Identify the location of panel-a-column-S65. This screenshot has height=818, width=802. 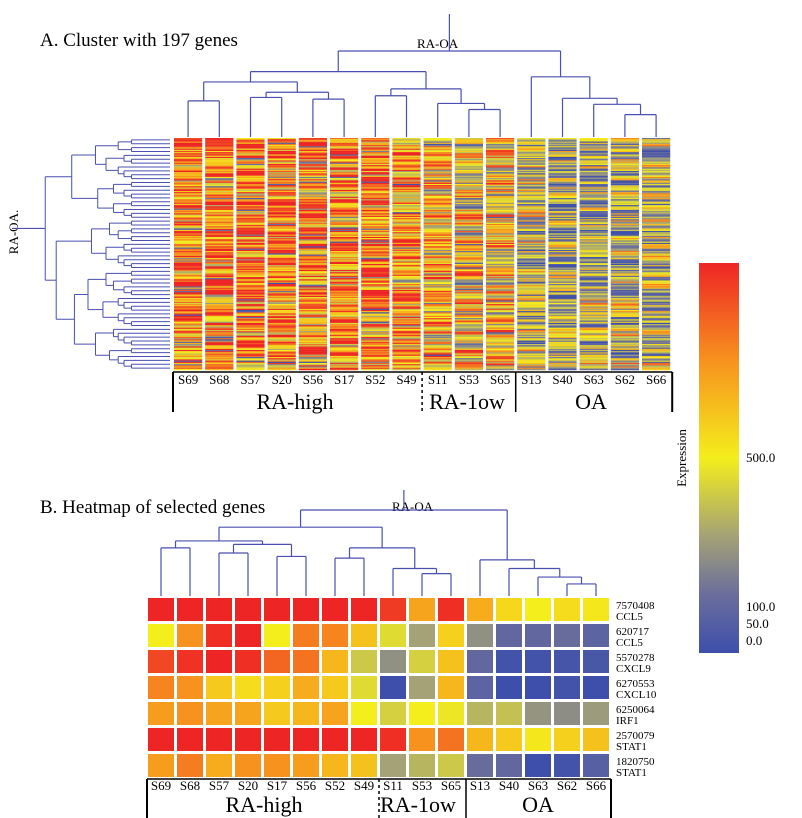
(500, 254).